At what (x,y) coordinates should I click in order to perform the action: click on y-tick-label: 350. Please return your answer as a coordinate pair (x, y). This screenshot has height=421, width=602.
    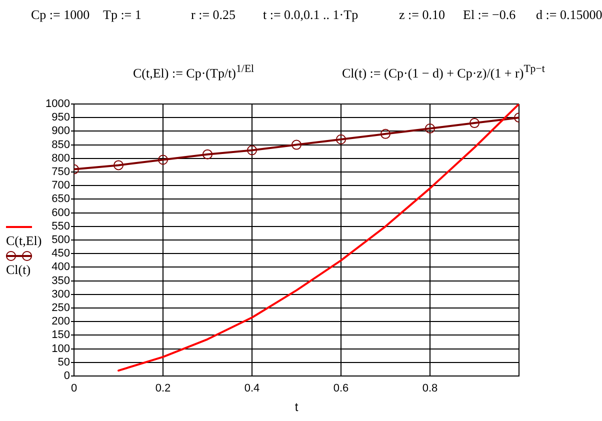
    Looking at the image, I should click on (61, 280).